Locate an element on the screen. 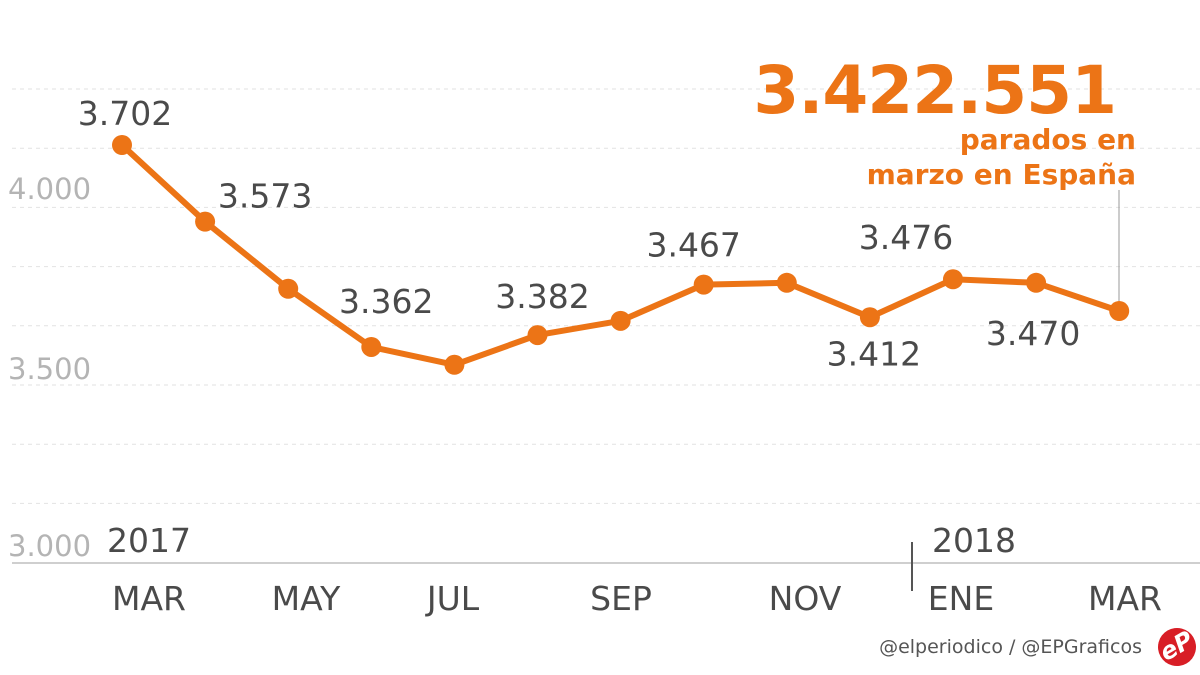 The image size is (1200, 675). credit-text: @elperiodico / @EPGraficos is located at coordinates (1010, 647).